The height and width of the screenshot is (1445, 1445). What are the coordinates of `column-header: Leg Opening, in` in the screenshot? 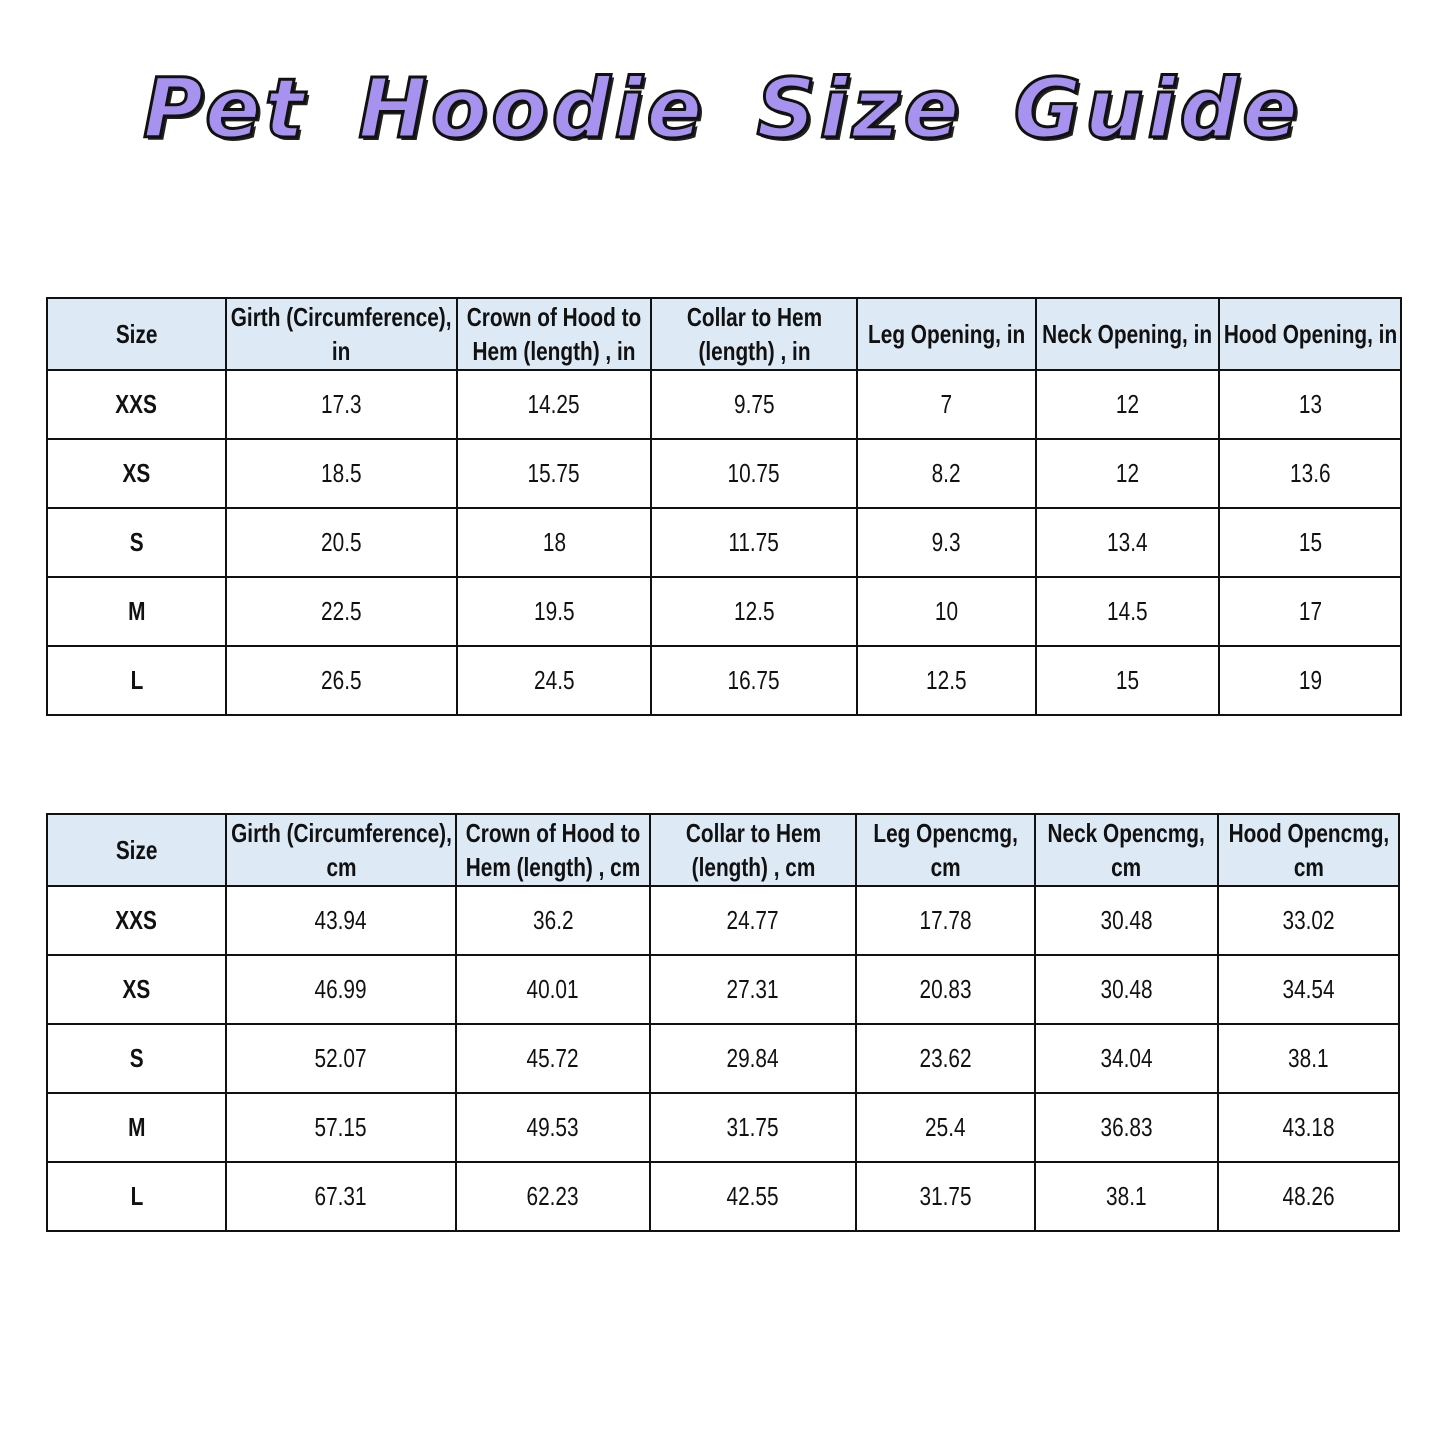 It's located at (946, 334).